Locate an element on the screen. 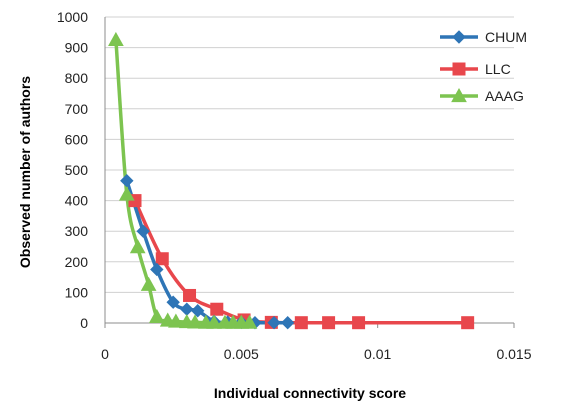  y-tick-label: 300 is located at coordinates (77, 231).